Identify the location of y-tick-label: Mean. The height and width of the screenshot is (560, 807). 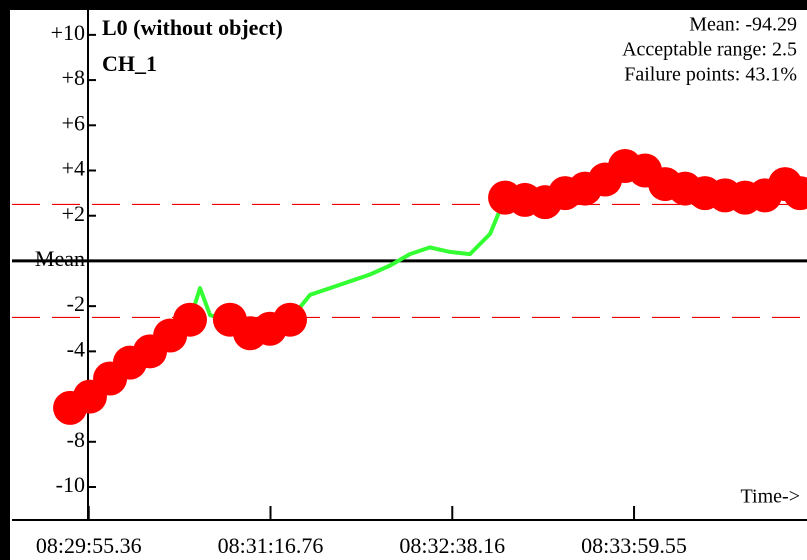
(60, 258).